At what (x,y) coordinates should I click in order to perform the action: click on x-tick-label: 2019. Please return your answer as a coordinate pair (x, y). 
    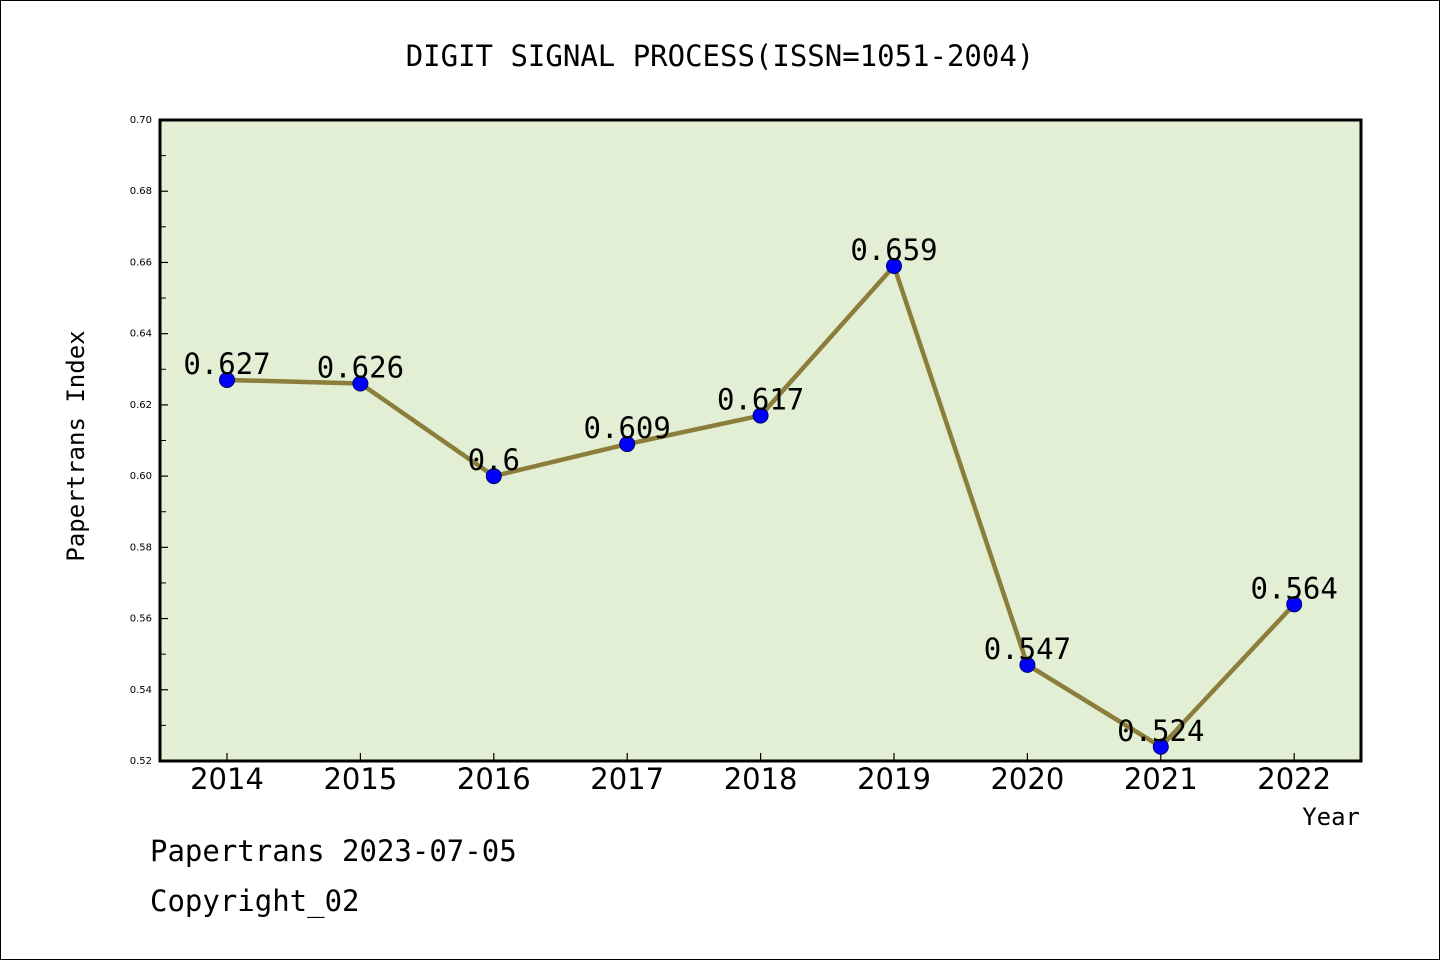
    Looking at the image, I should click on (894, 779).